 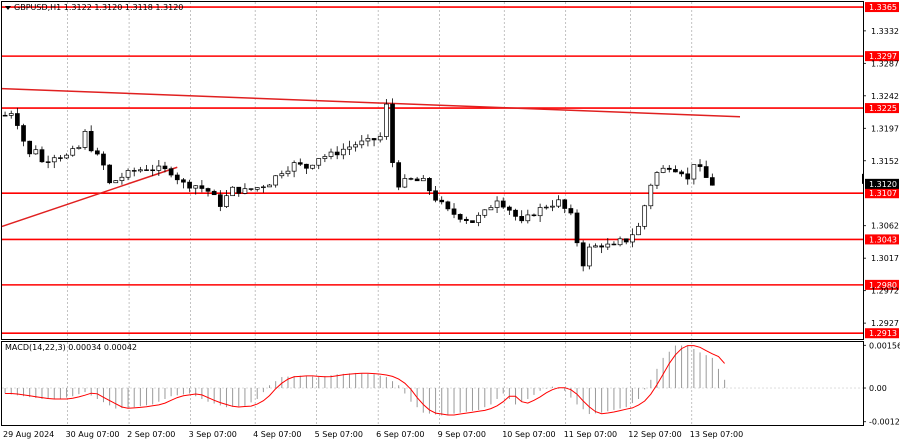 I want to click on price-tick-label: 1.2972, so click(x=885, y=291).